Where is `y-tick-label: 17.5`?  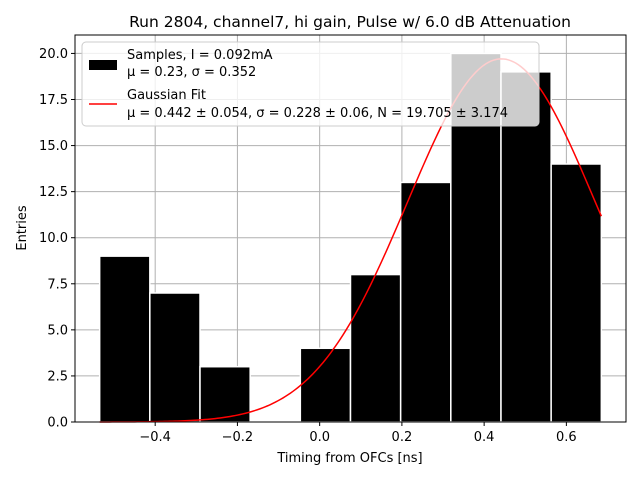 y-tick-label: 17.5 is located at coordinates (53, 100).